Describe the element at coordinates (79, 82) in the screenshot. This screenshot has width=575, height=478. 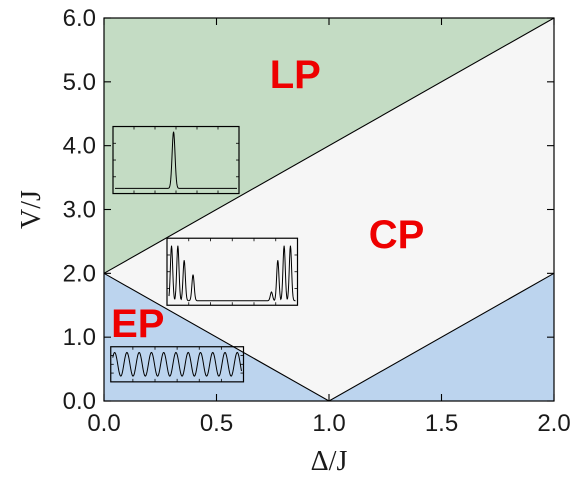
I see `y-tick-label: 5.0` at that location.